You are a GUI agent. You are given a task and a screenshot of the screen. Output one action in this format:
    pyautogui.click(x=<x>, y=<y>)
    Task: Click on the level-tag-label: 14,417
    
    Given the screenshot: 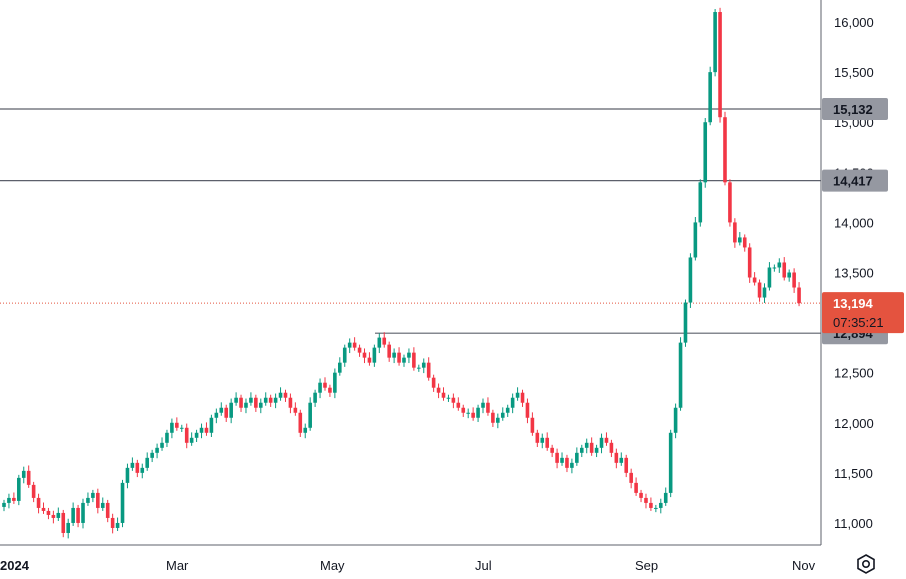 What is the action you would take?
    pyautogui.click(x=853, y=181)
    